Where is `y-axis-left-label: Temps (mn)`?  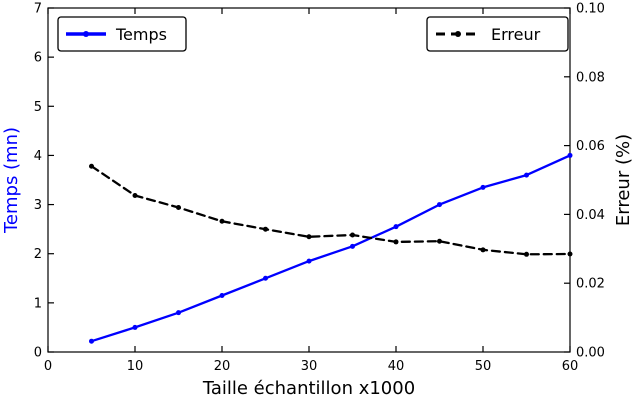 y-axis-left-label: Temps (mn) is located at coordinates (11, 180).